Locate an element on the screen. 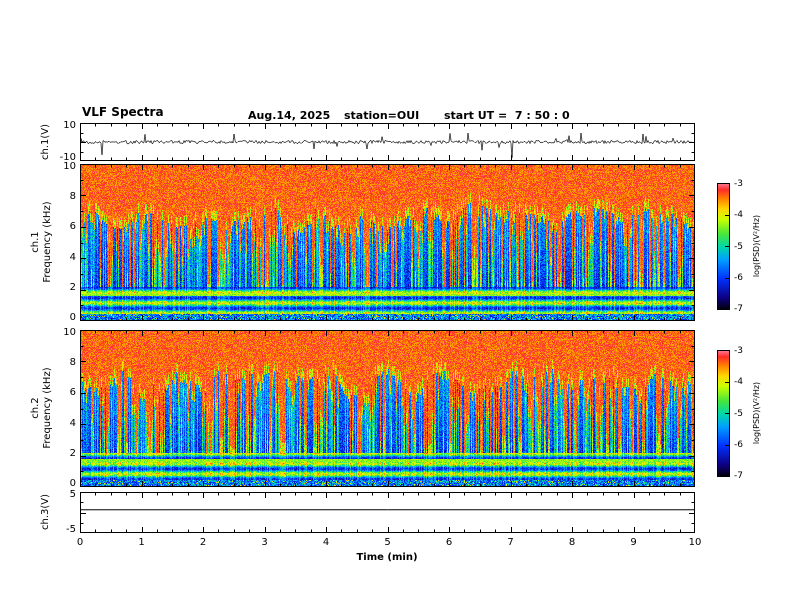 The height and width of the screenshot is (612, 792). ch2-spec-ytick: 6 is located at coordinates (72, 393).